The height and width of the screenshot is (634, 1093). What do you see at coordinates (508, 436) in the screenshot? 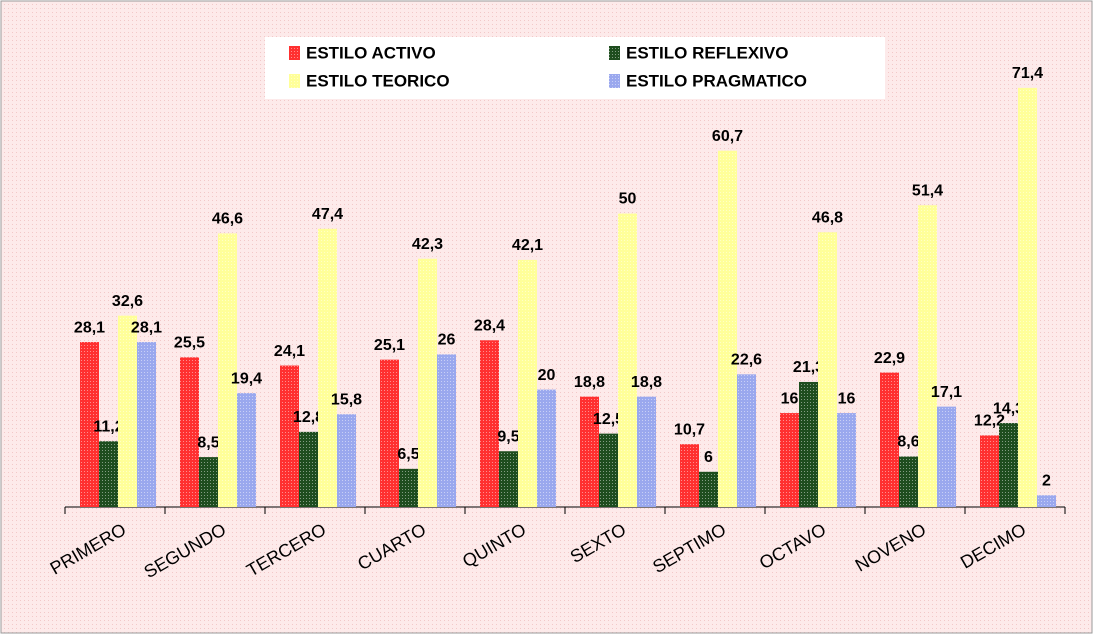
I see `data-label: 9,5` at bounding box center [508, 436].